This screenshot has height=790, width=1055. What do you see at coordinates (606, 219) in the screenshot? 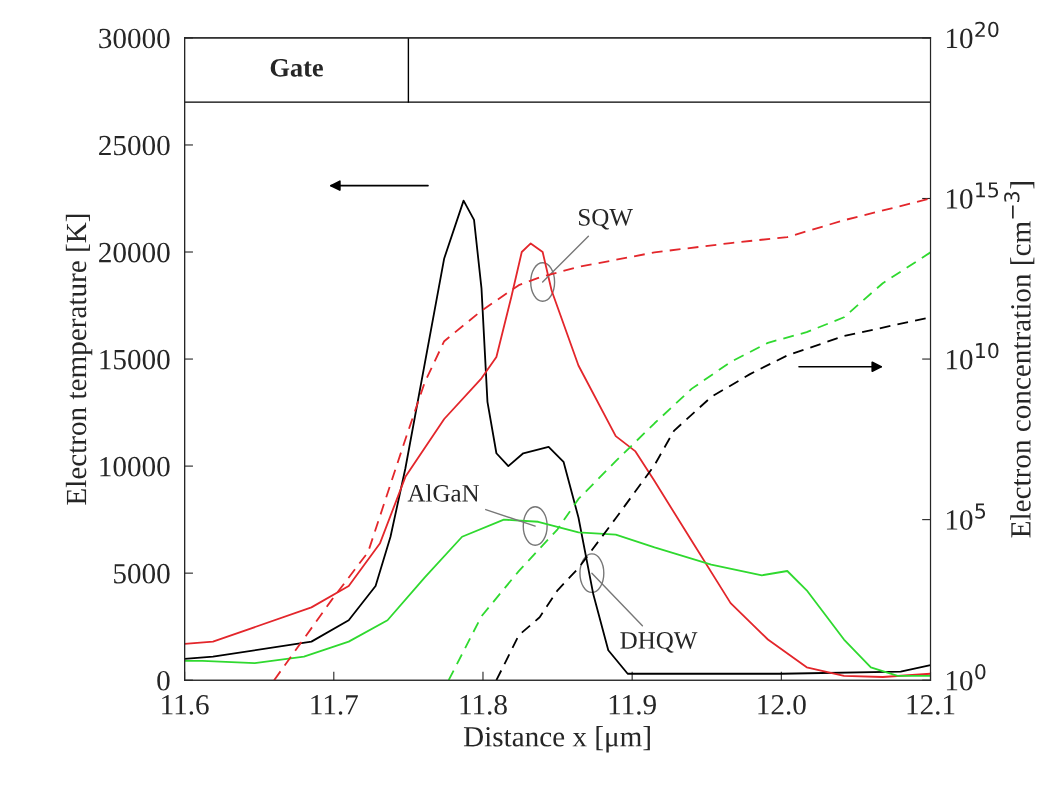
I see `annotation: SQW` at bounding box center [606, 219].